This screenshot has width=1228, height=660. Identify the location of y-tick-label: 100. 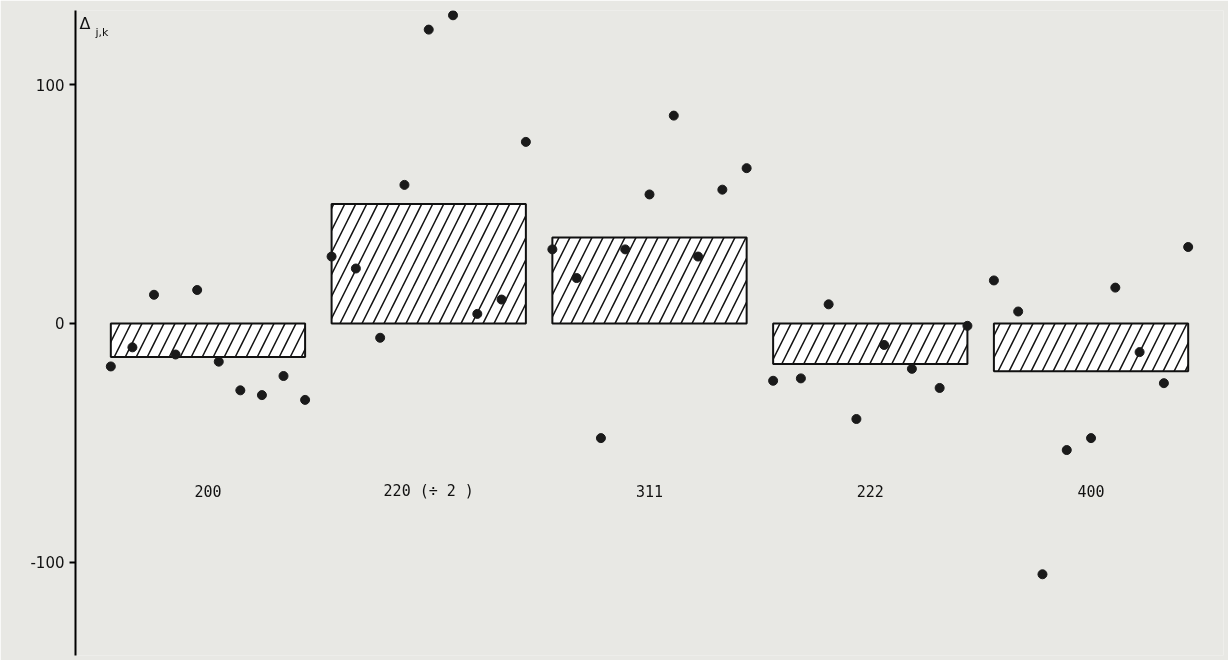
(50, 85).